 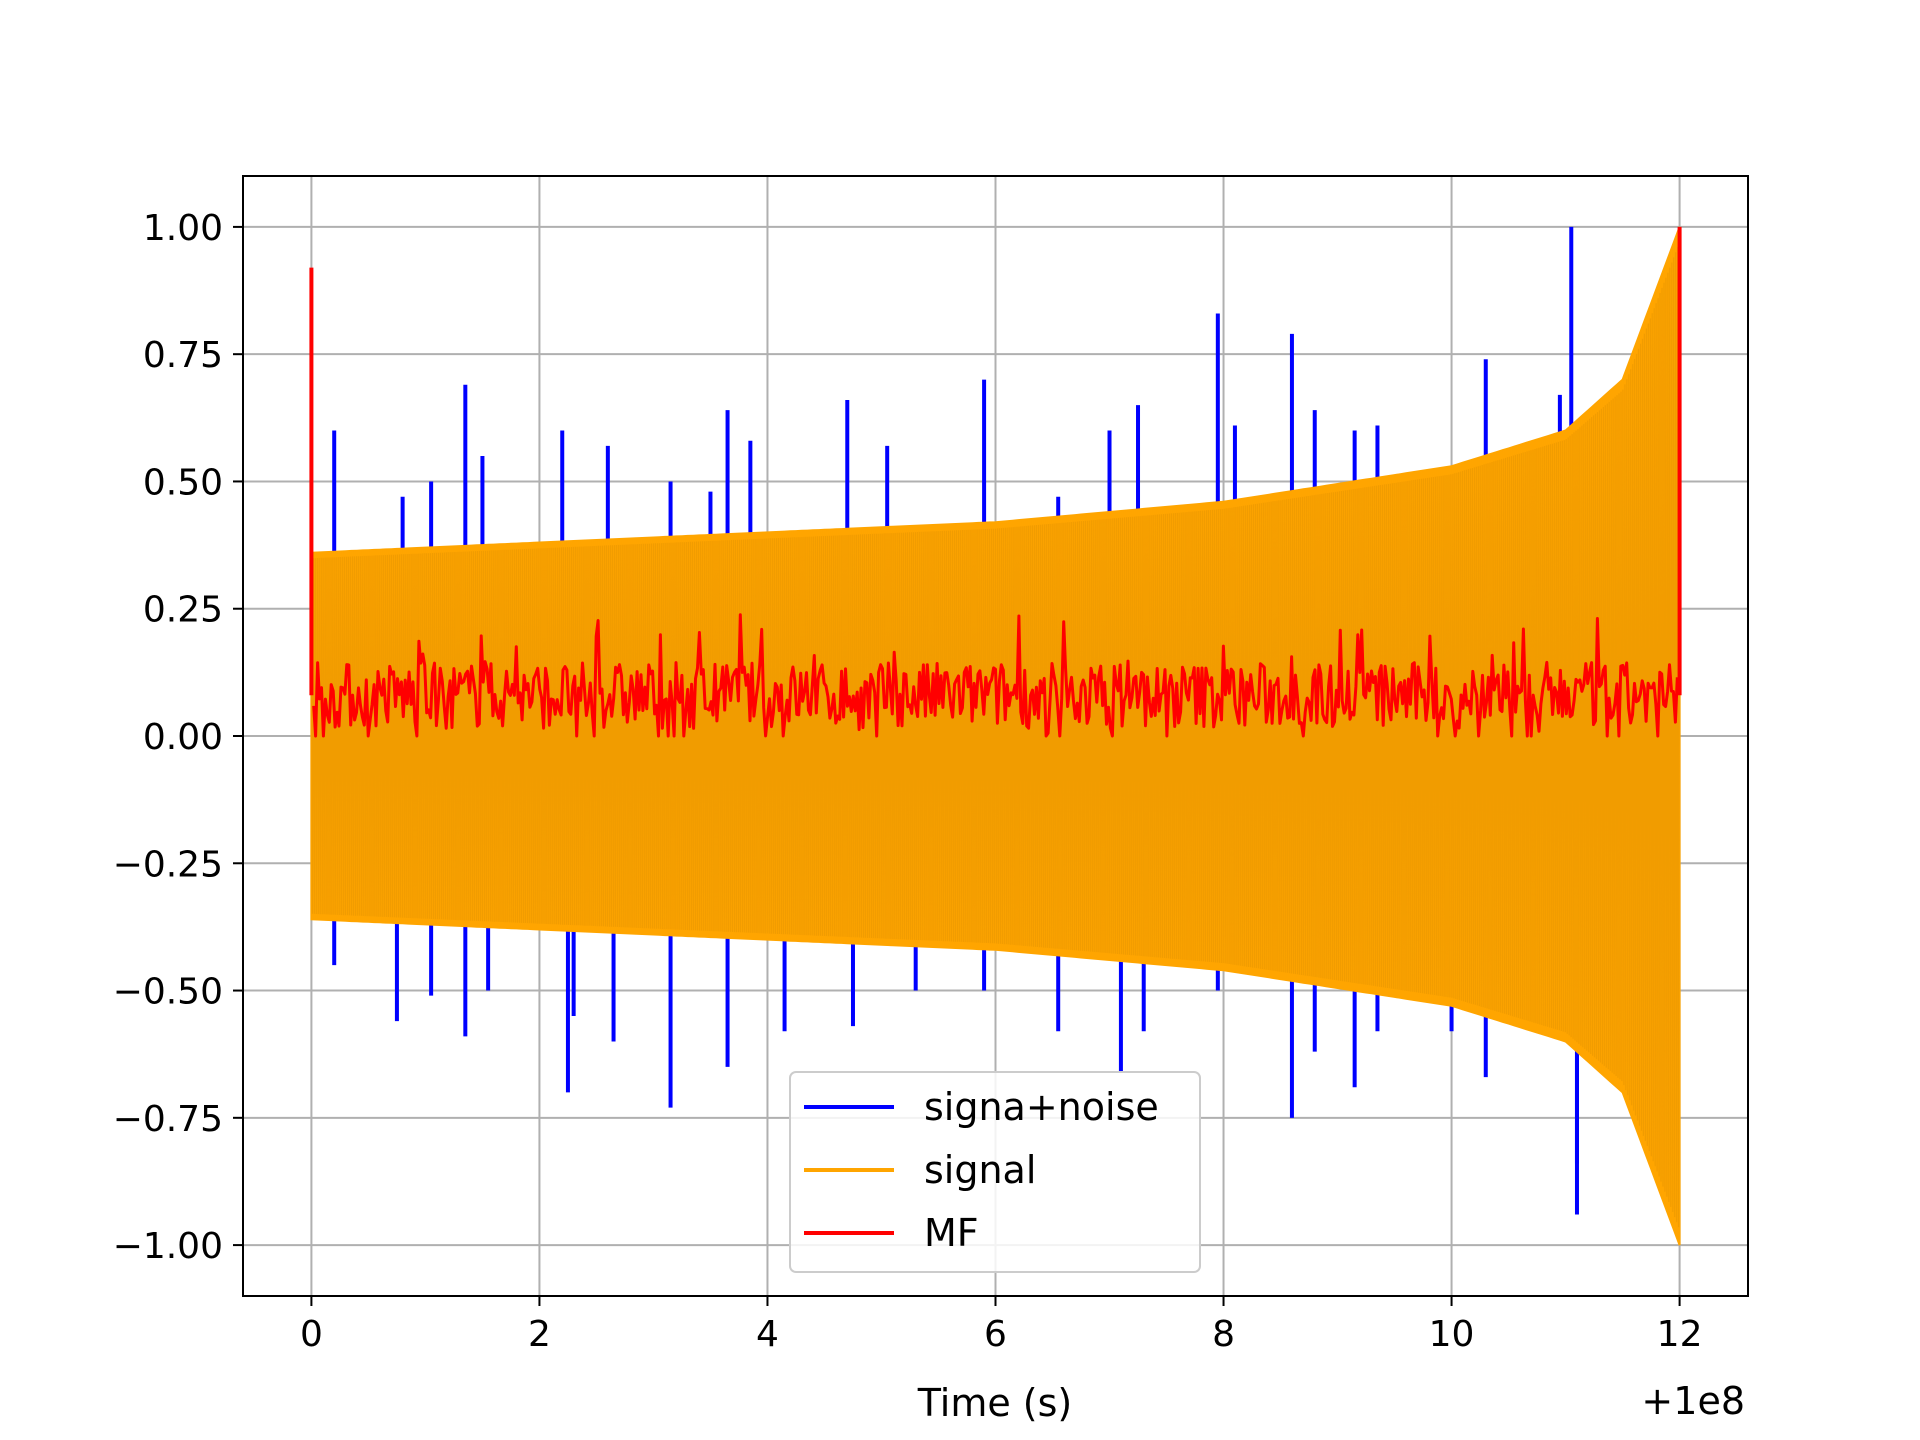 I want to click on y-tick-label: −0.25, so click(x=168, y=864).